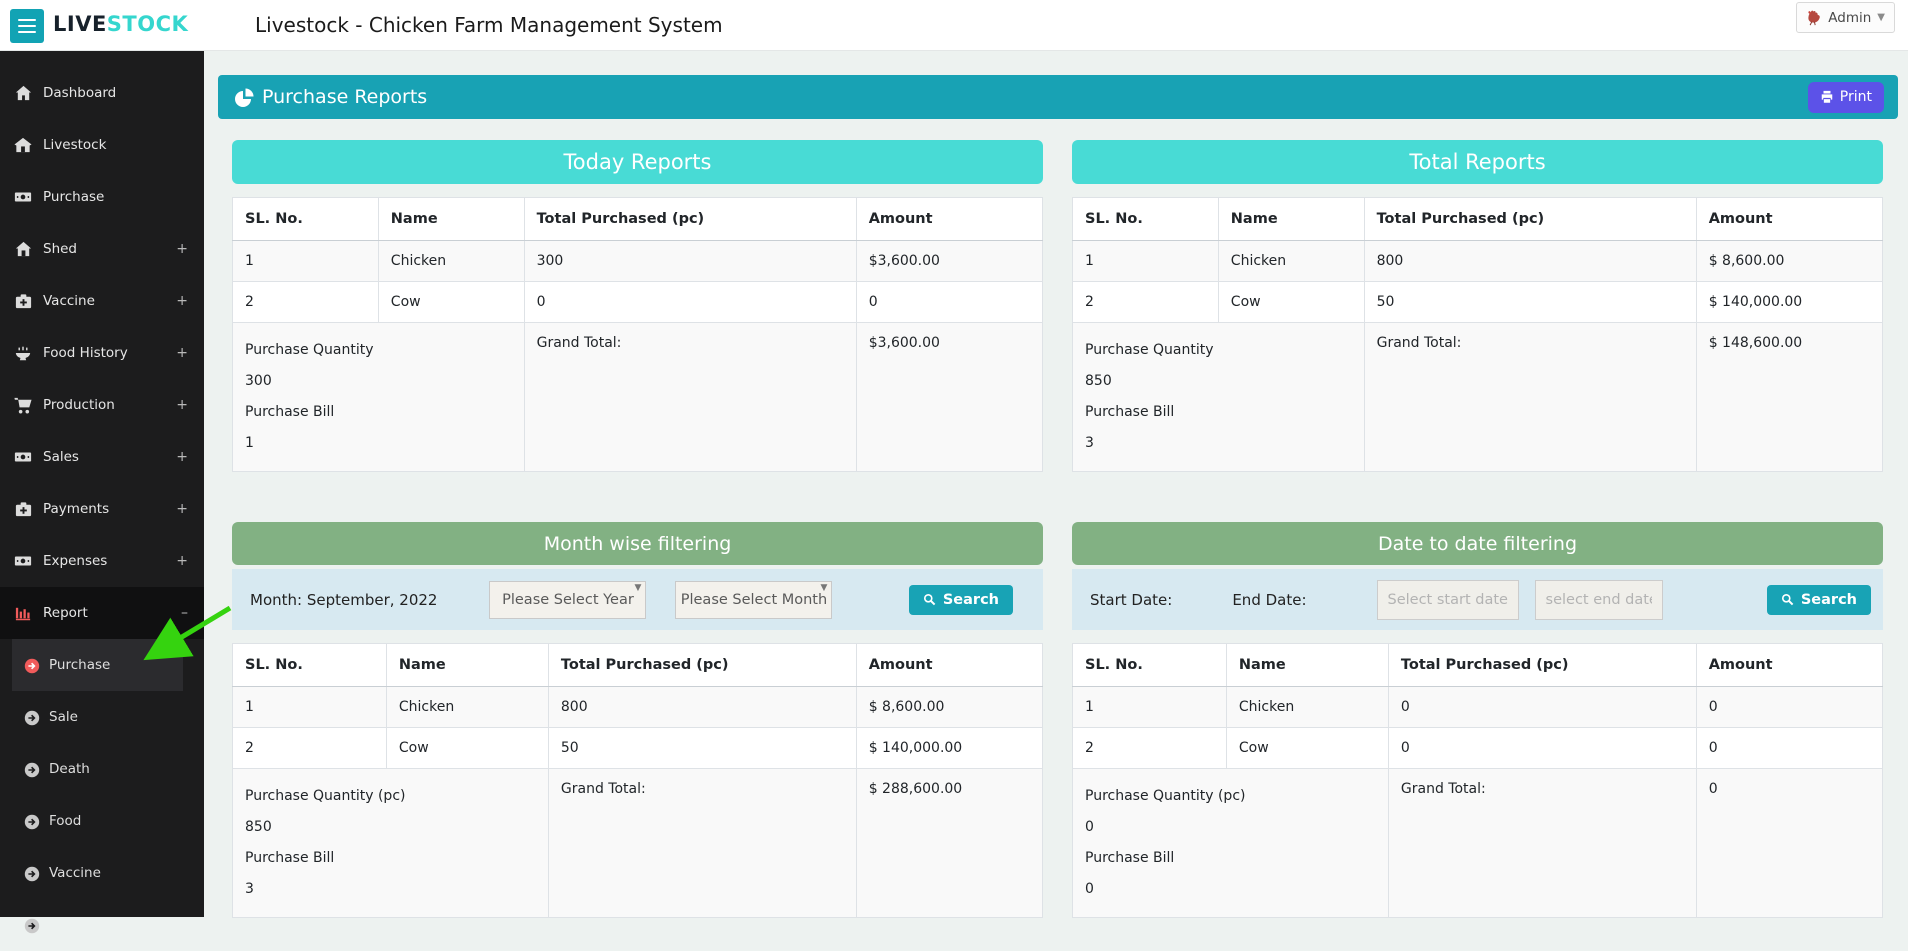 The width and height of the screenshot is (1908, 951). Describe the element at coordinates (1058, 97) in the screenshot. I see `purchase-reports-header-bar: Purchase Reports Print` at that location.